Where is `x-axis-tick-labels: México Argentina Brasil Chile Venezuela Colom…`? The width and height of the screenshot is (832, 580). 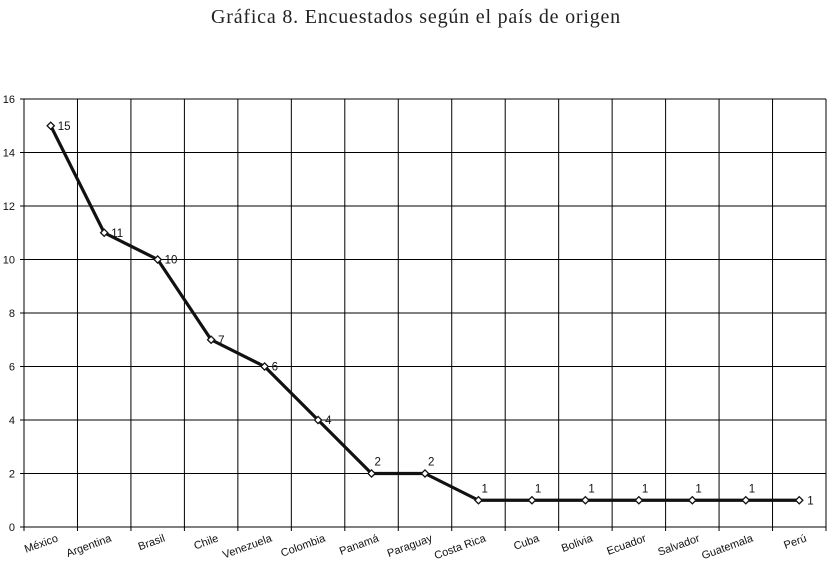 x-axis-tick-labels: México Argentina Brasil Chile Venezuela Colom… is located at coordinates (415, 547).